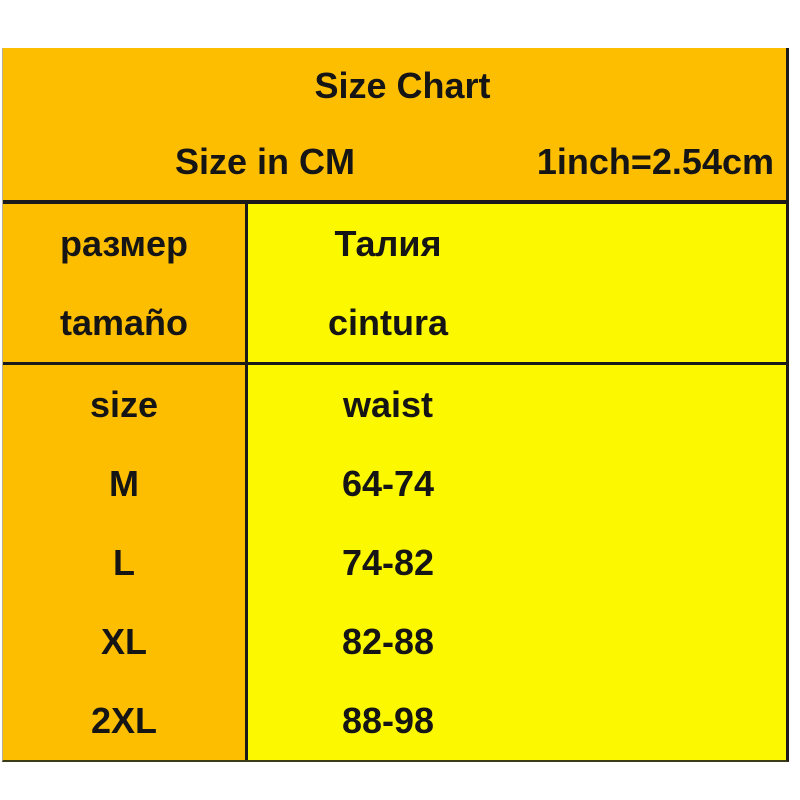  What do you see at coordinates (123, 641) in the screenshot?
I see `size-value: XL` at bounding box center [123, 641].